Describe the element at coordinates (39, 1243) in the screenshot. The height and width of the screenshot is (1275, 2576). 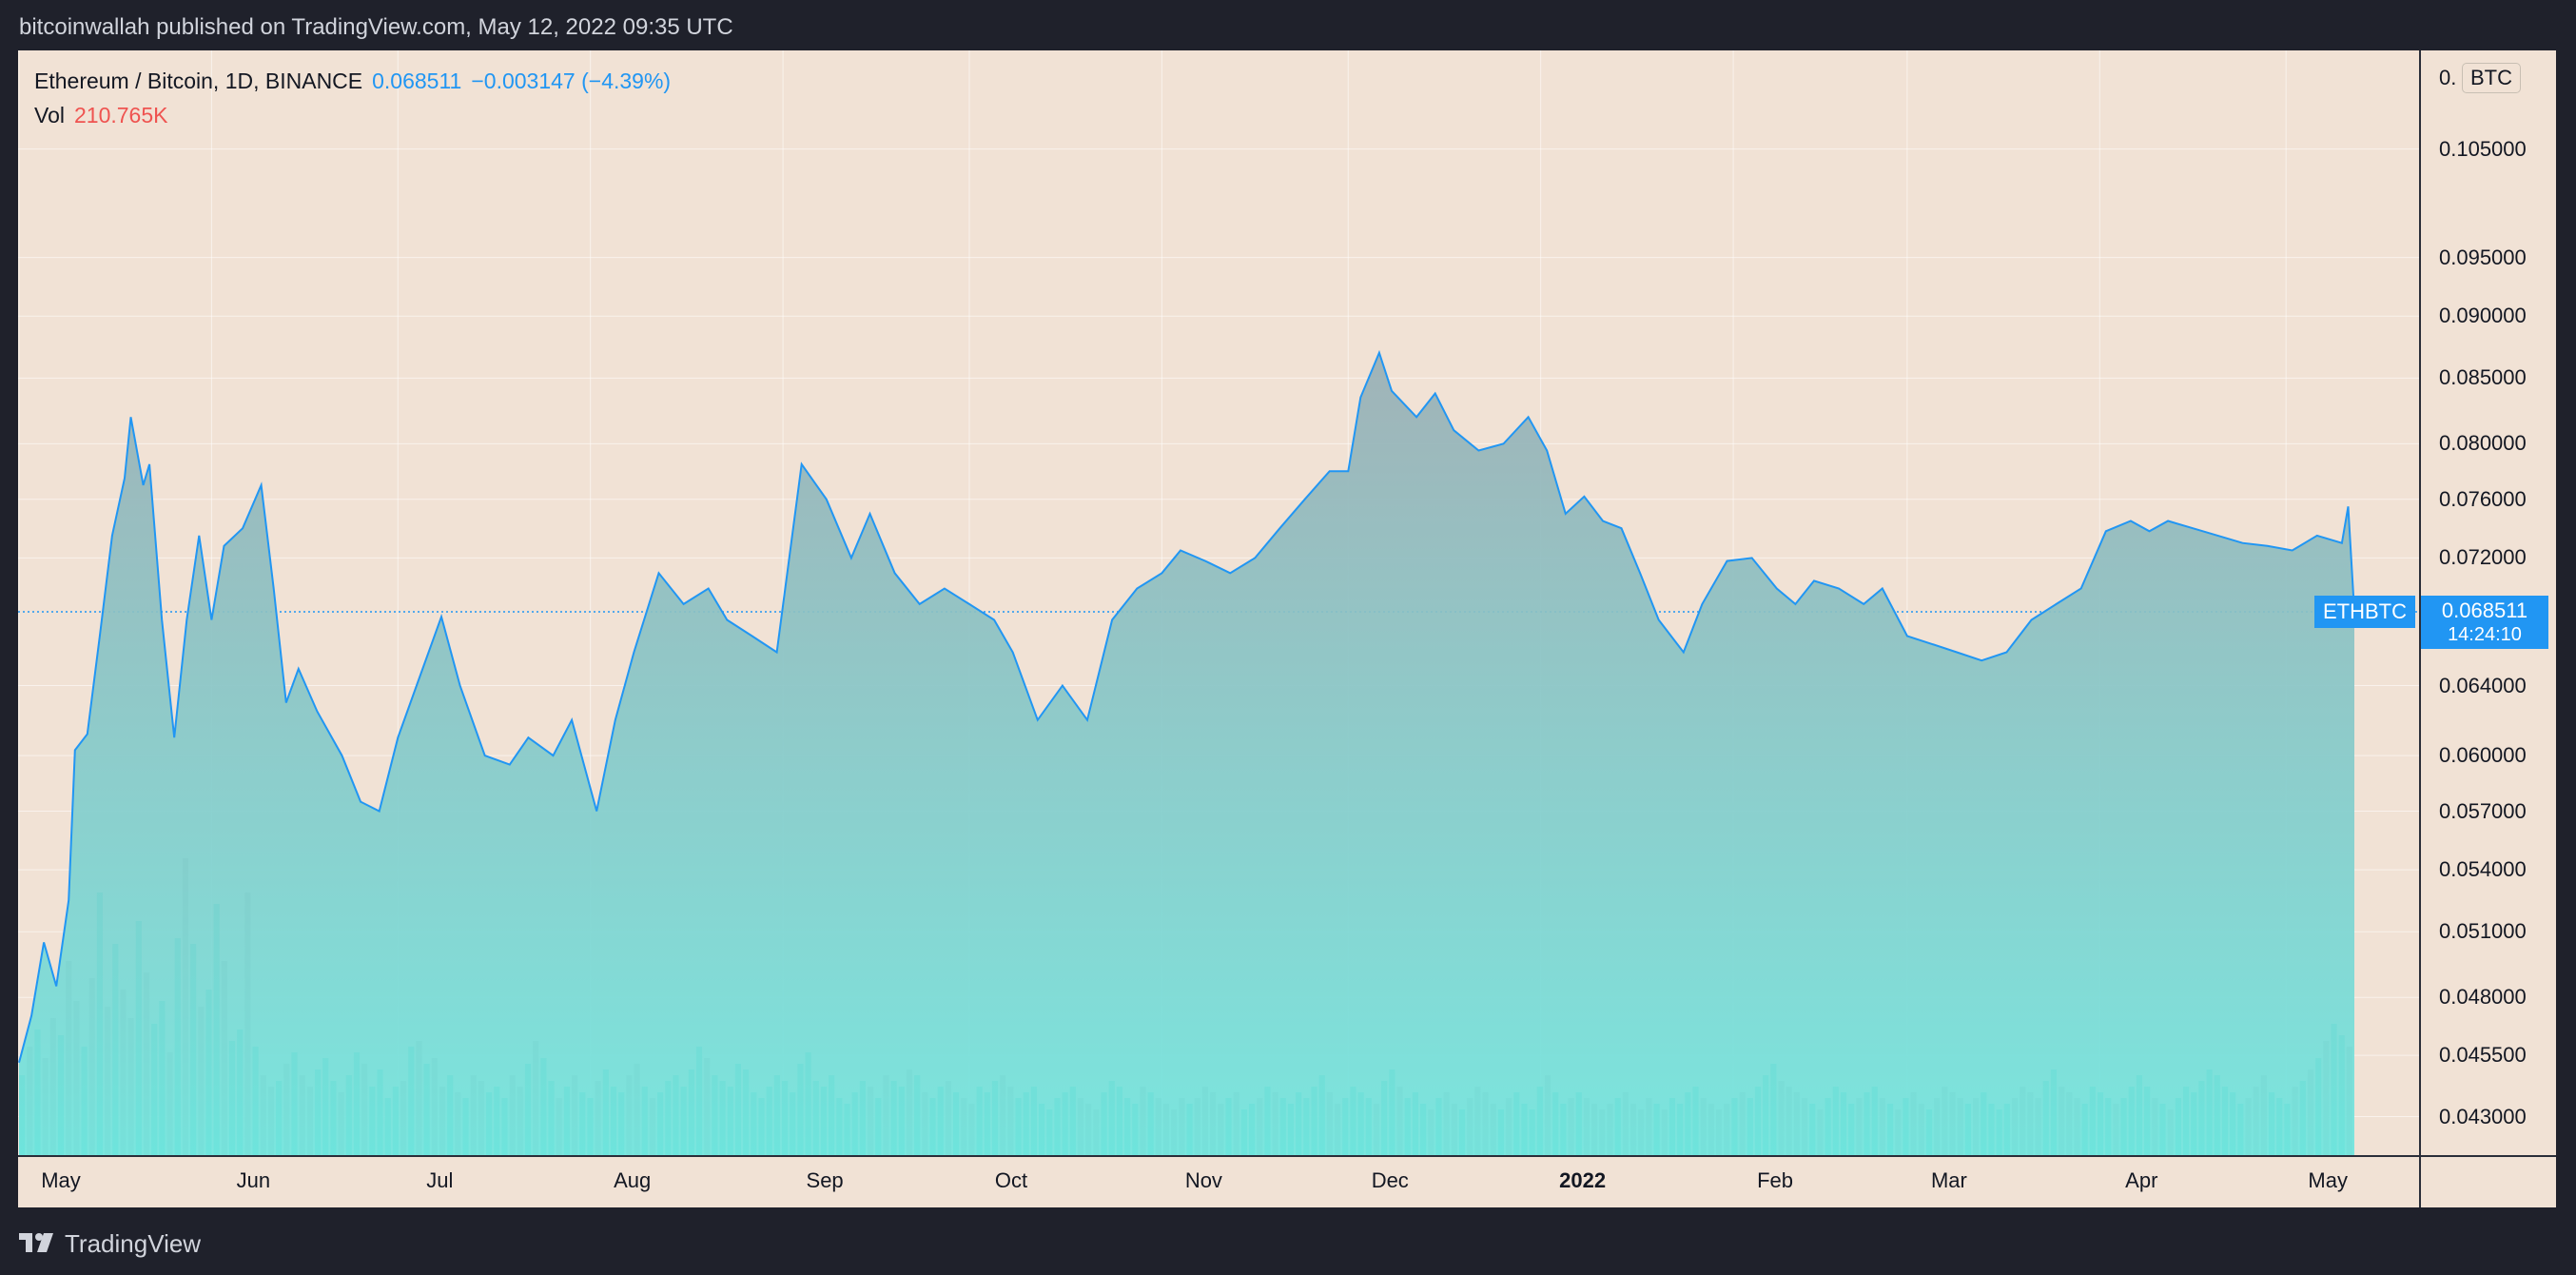
I see `tradingview-logo-icon` at that location.